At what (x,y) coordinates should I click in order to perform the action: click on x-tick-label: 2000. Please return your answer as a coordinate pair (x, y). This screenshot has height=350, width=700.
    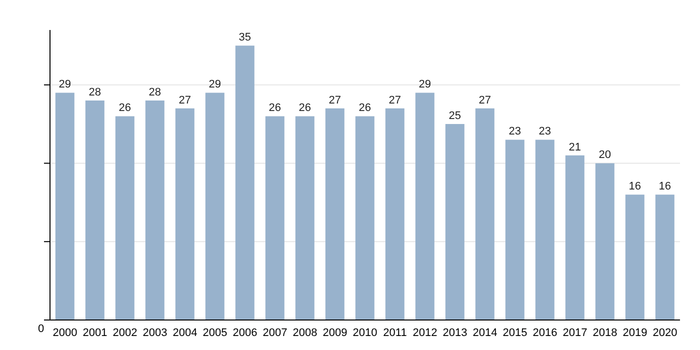
    Looking at the image, I should click on (65, 332).